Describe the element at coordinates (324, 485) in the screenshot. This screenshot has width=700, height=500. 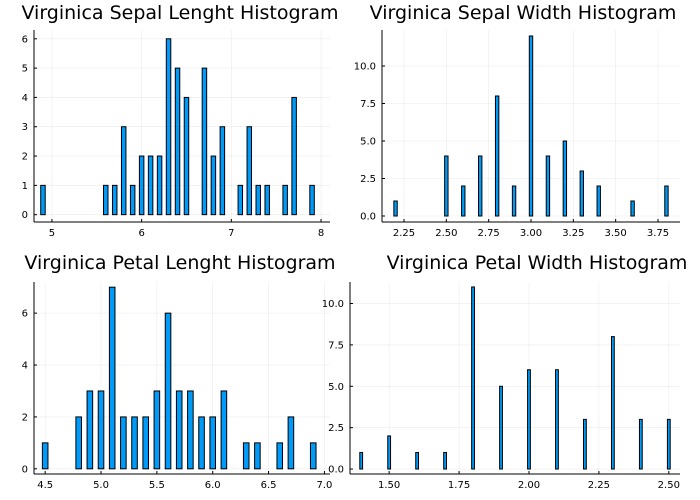
I see `x-tick-label: 7.0` at that location.